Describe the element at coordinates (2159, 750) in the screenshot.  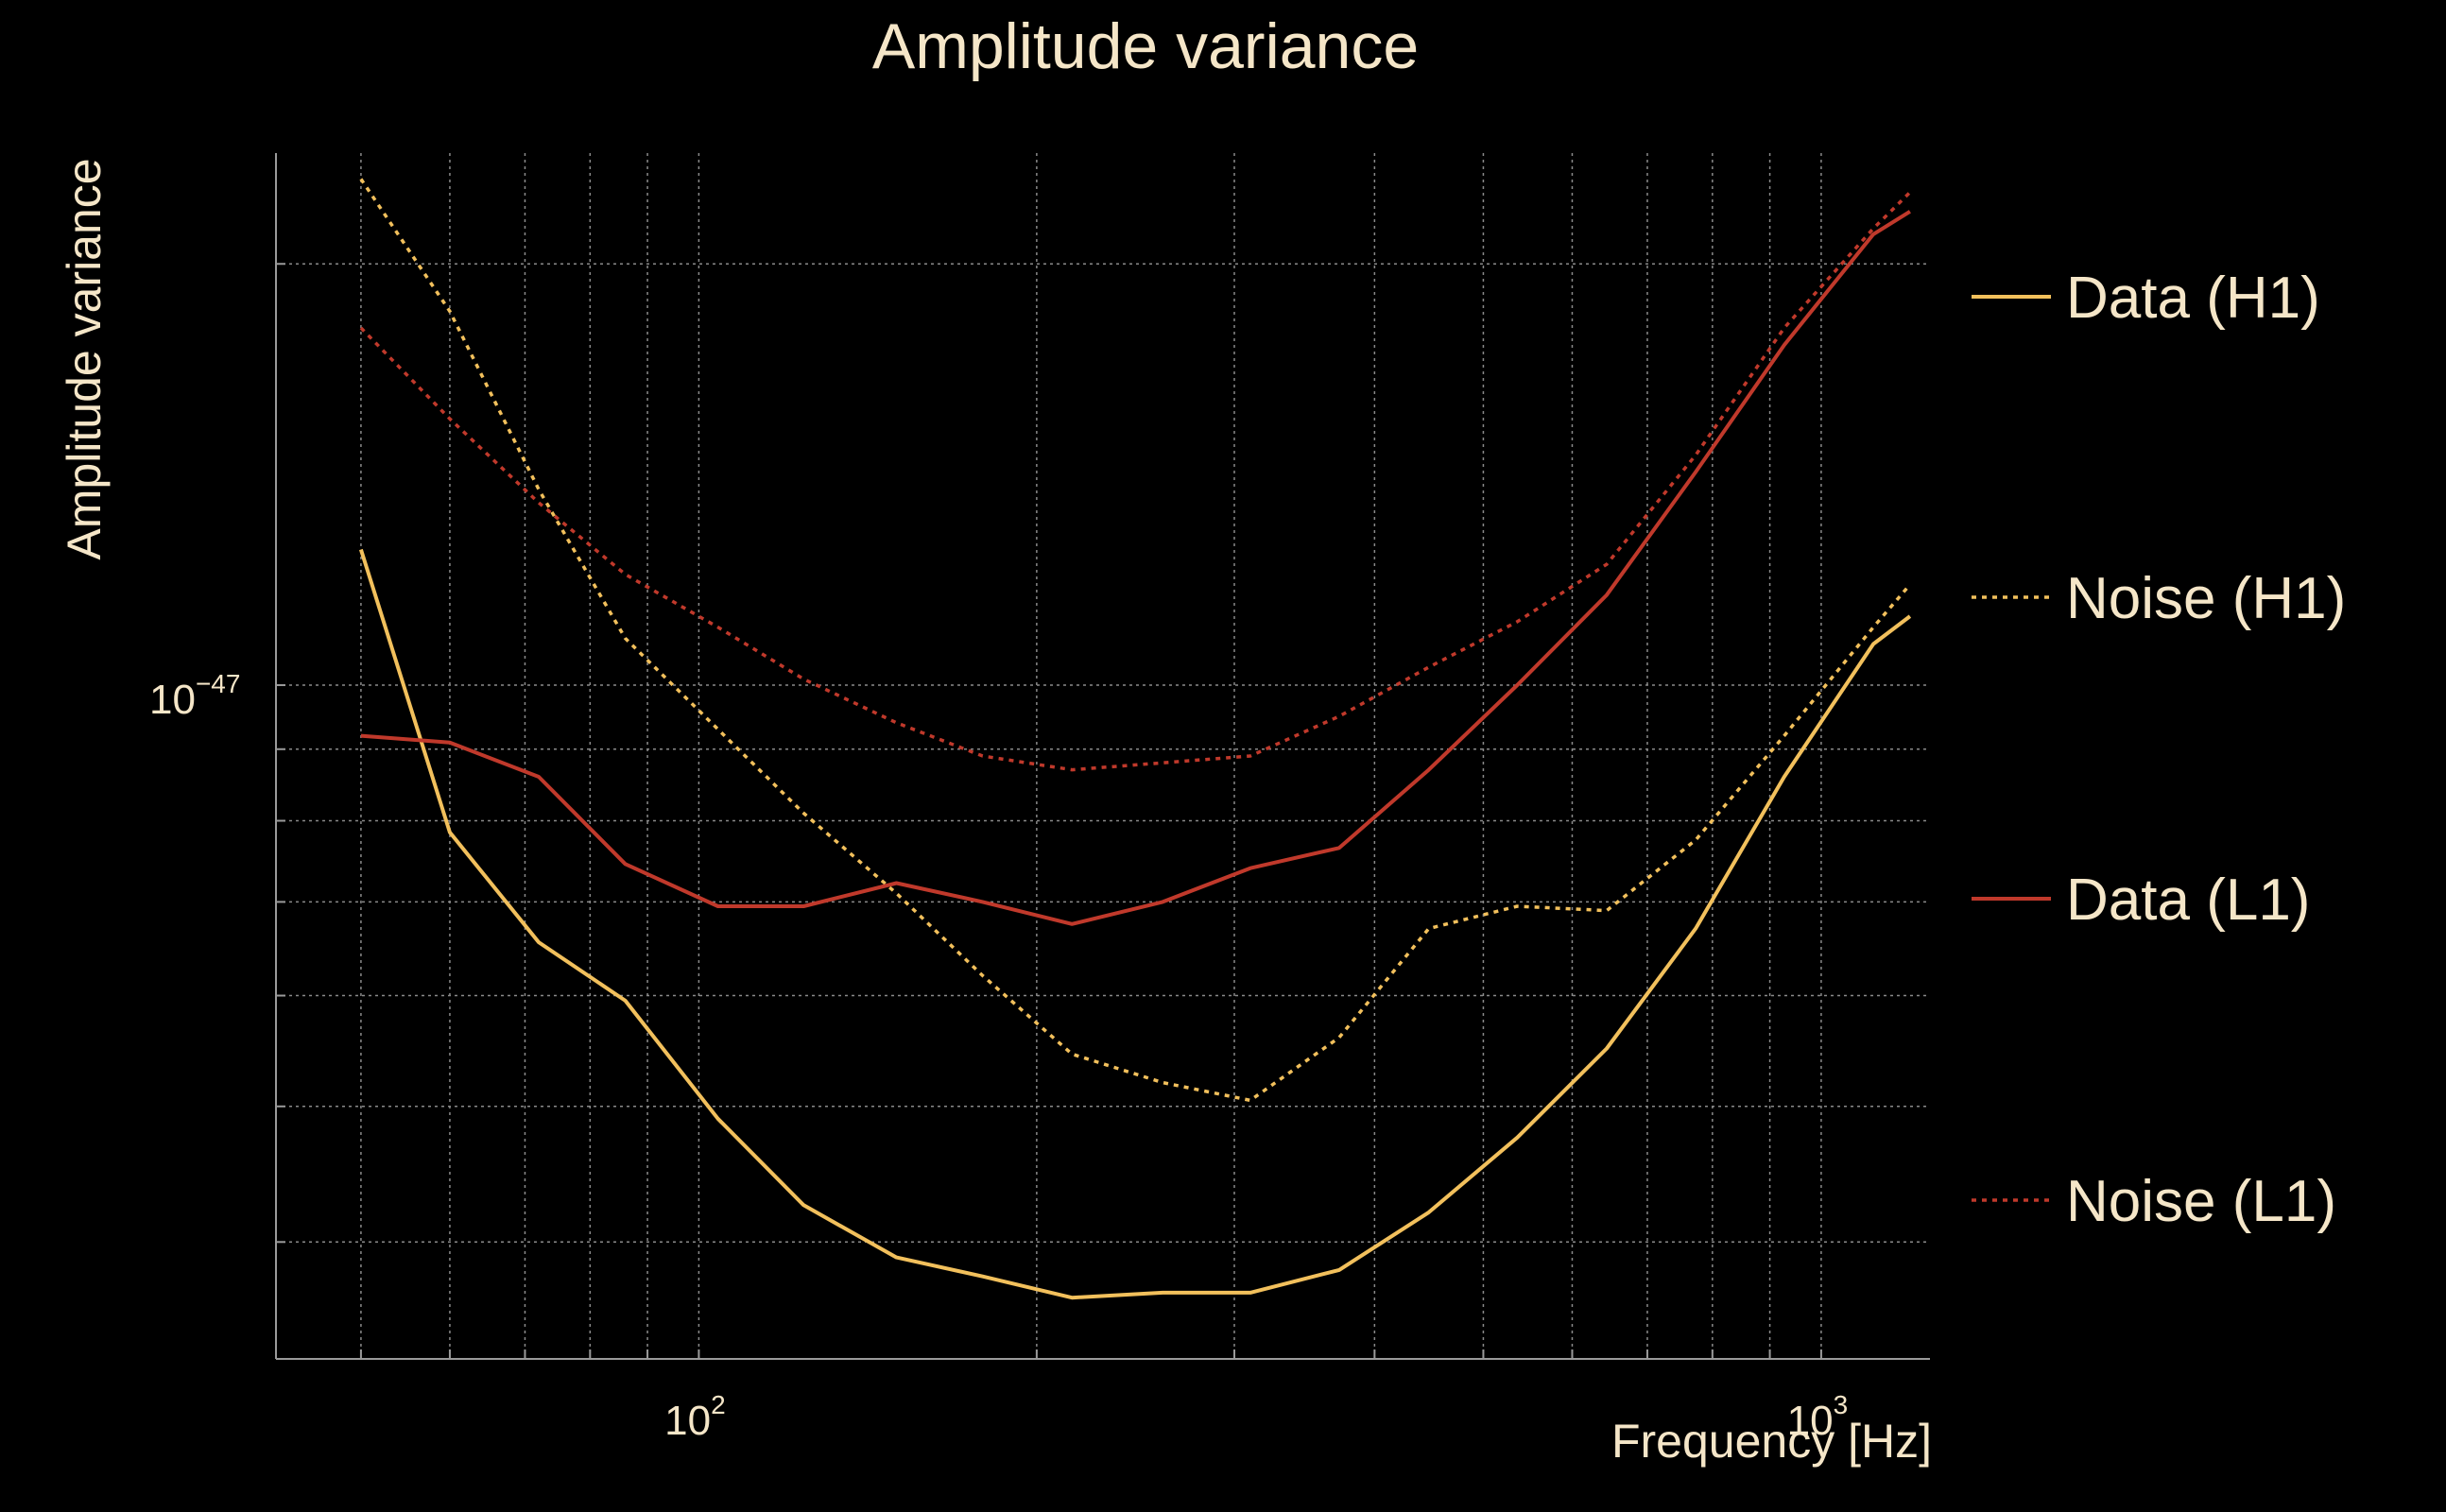
I see `legend: Data (H1) Noise (H1) Data (L1) Noise (L1)` at that location.